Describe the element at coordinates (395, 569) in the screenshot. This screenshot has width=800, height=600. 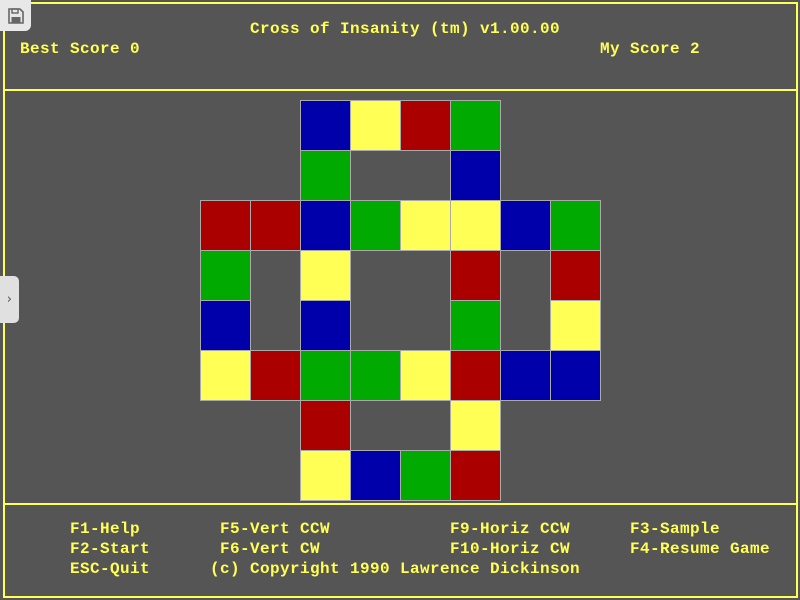
I see `copyright: (c) Copyright 1990 Lawrence Dickinson` at that location.